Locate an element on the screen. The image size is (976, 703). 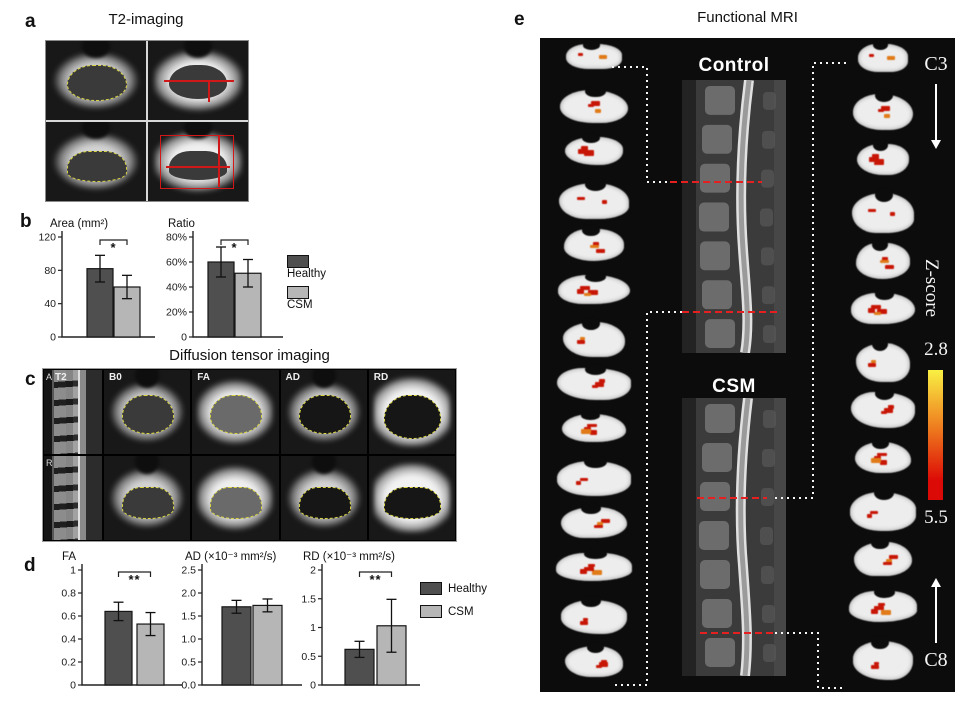
legend-swatch-csm is located at coordinates (431, 611).